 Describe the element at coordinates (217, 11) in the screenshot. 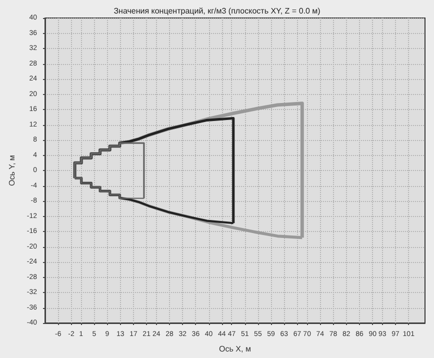

I see `chart-title: Значения концентраций, кг/м3 (плоскость XY, Z = 0.0 м)` at that location.